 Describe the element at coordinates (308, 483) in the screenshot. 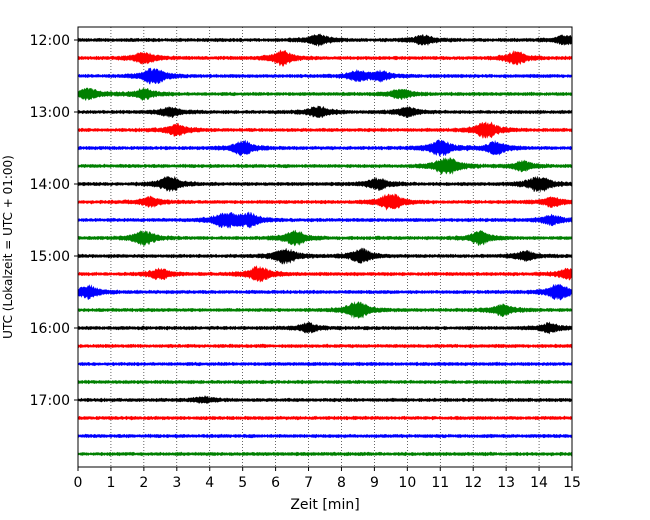

I see `x-tick-label: 7` at that location.